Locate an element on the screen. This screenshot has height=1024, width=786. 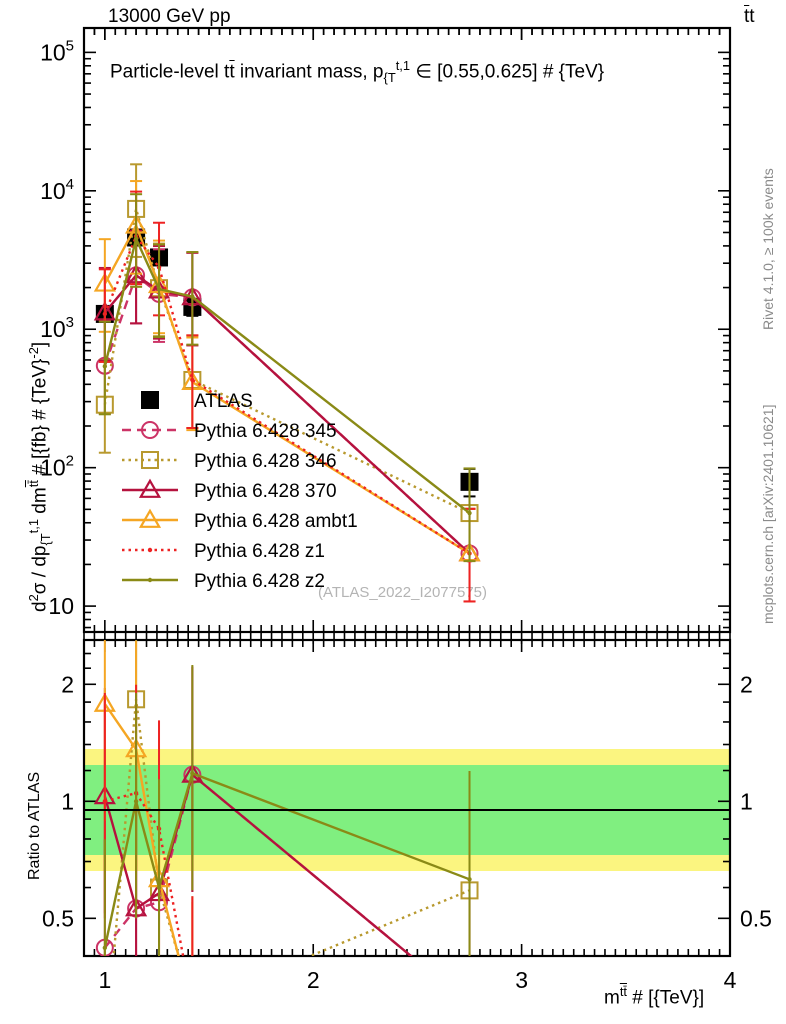
ratio-tick-label-right-2: 2 is located at coordinates (746, 684).